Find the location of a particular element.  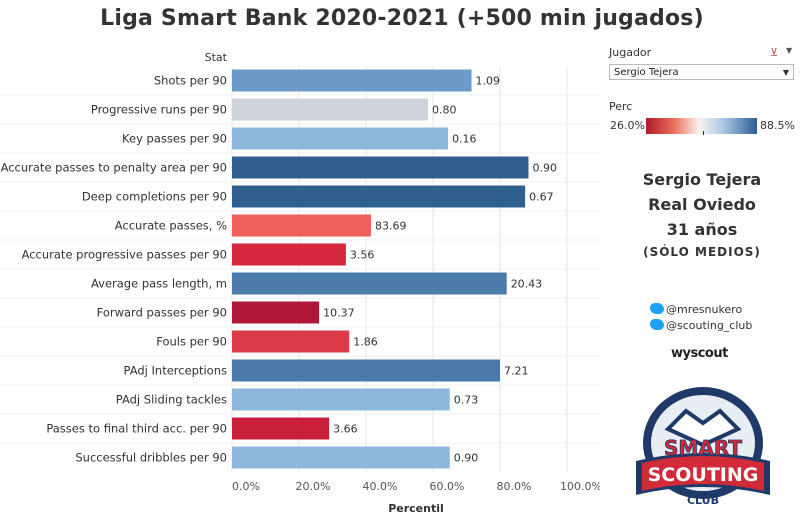

twitter-handle-1: @mresnukero is located at coordinates (696, 309).